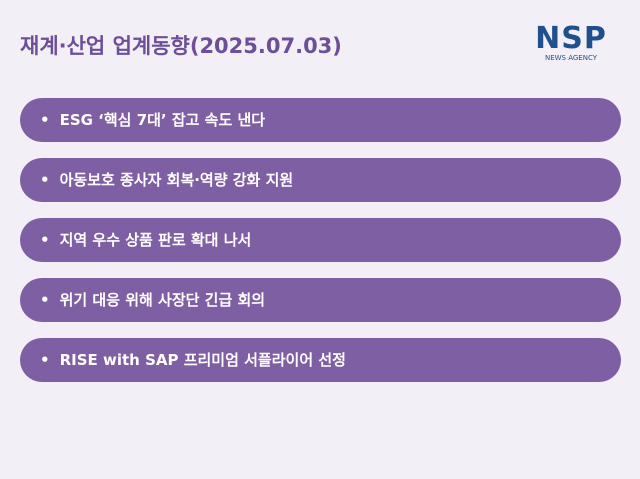  What do you see at coordinates (320, 240) in the screenshot?
I see `news-item: • 지역 우수 상품 판로 확대 나서` at bounding box center [320, 240].